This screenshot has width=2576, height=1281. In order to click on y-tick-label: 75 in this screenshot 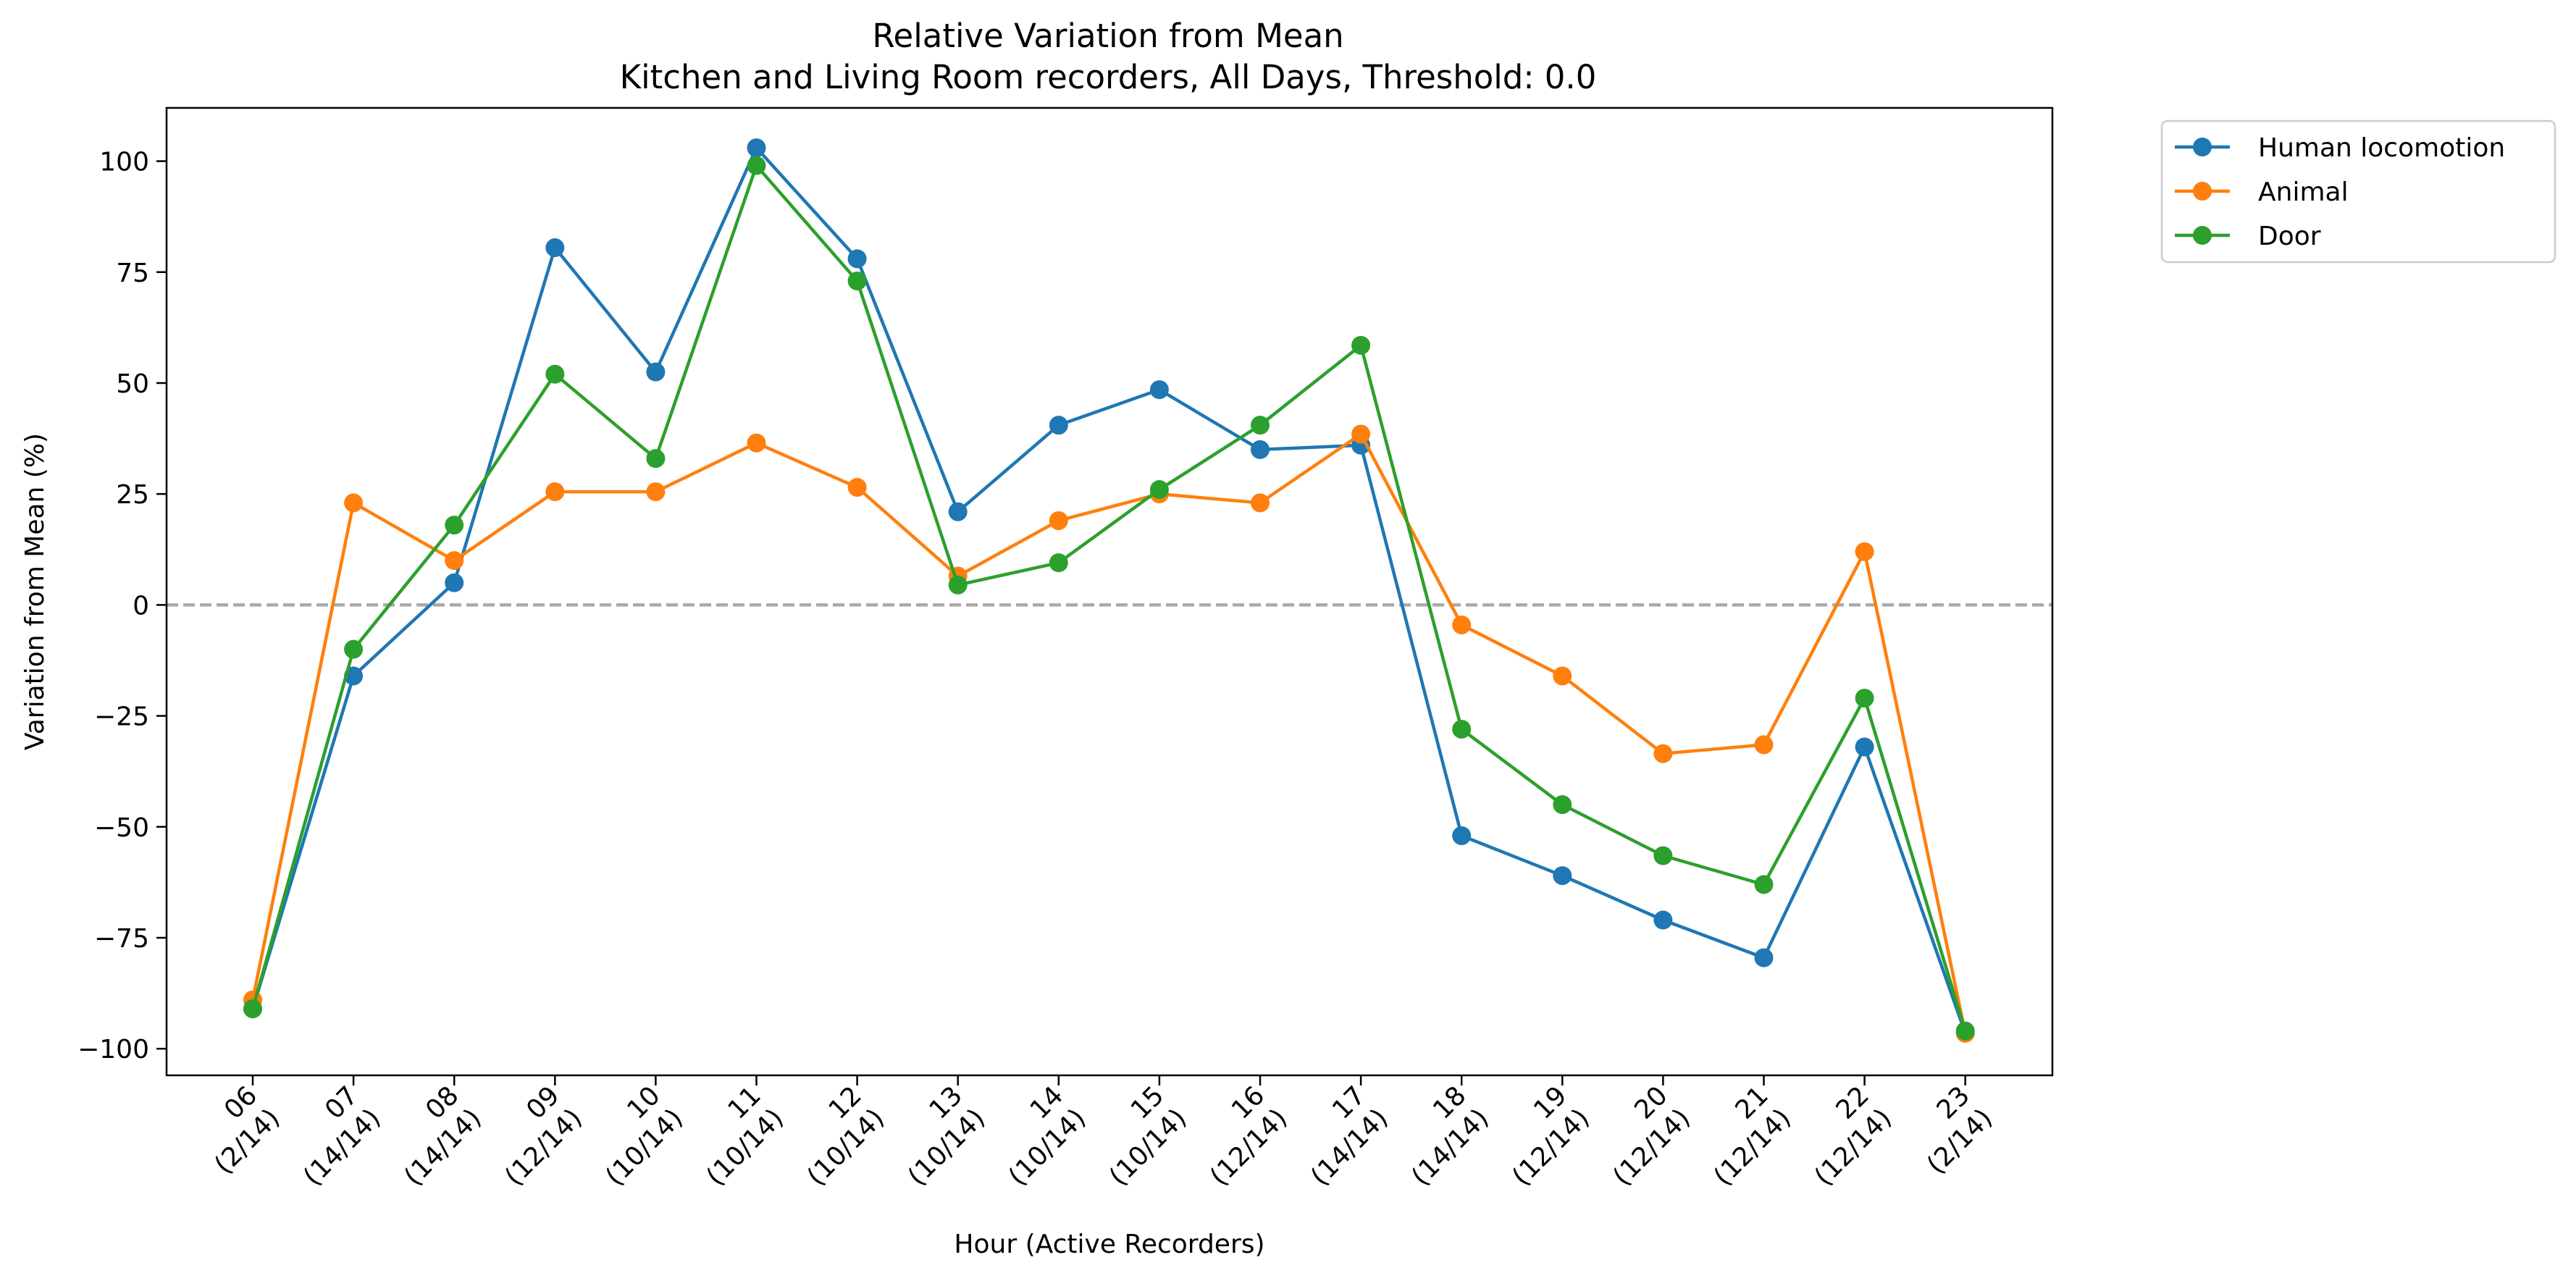, I will do `click(132, 273)`.